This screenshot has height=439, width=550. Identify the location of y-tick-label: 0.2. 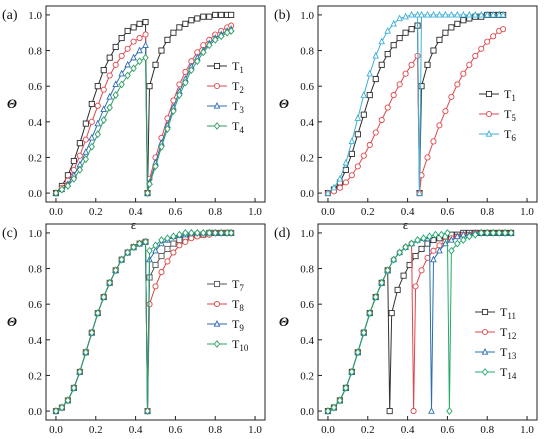
(307, 158).